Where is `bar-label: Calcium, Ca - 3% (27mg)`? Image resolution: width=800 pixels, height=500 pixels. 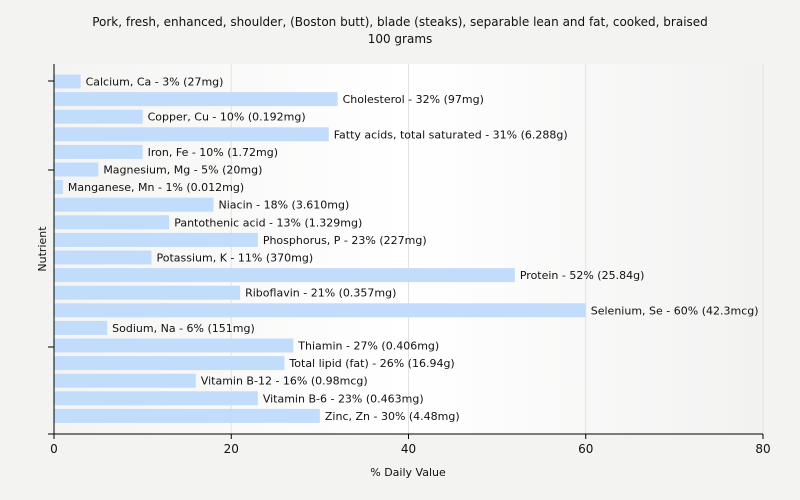
bar-label: Calcium, Ca - 3% (27mg) is located at coordinates (155, 82).